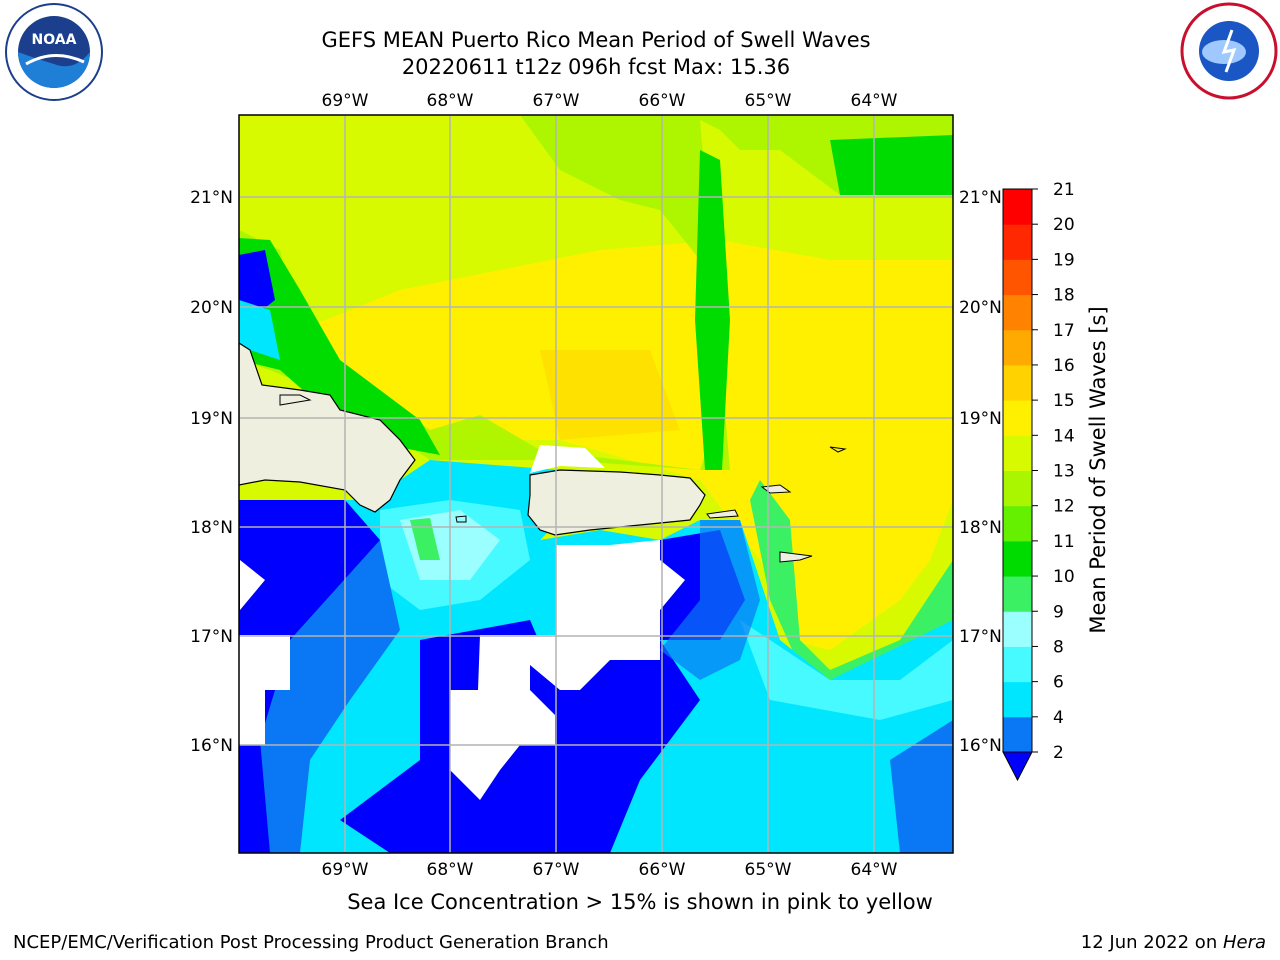 This screenshot has width=1280, height=960. What do you see at coordinates (330, 696) in the screenshot?
I see `field-2-4s-west` at bounding box center [330, 696].